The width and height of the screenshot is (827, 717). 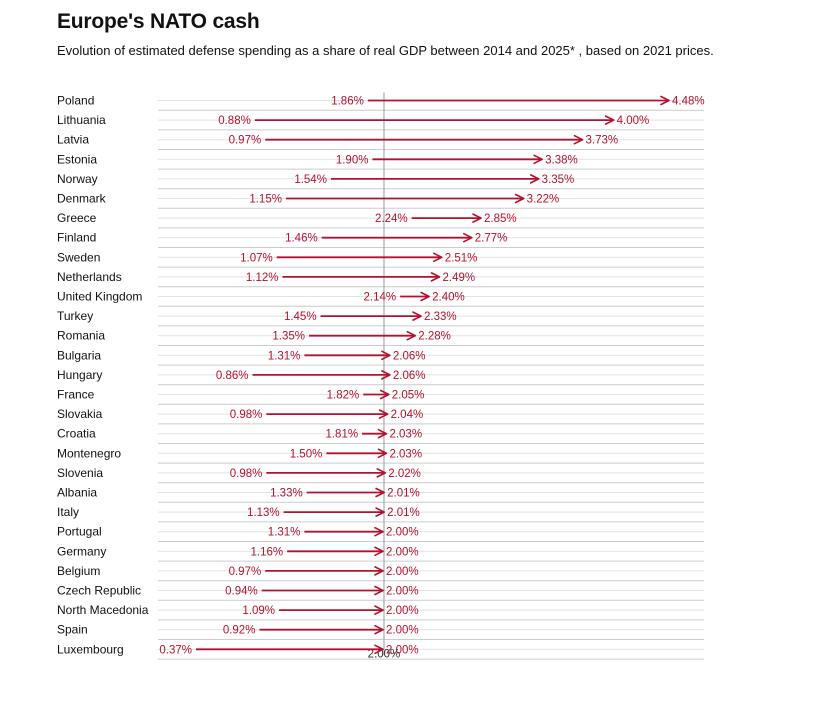 I want to click on country-label: Poland, so click(x=75, y=101).